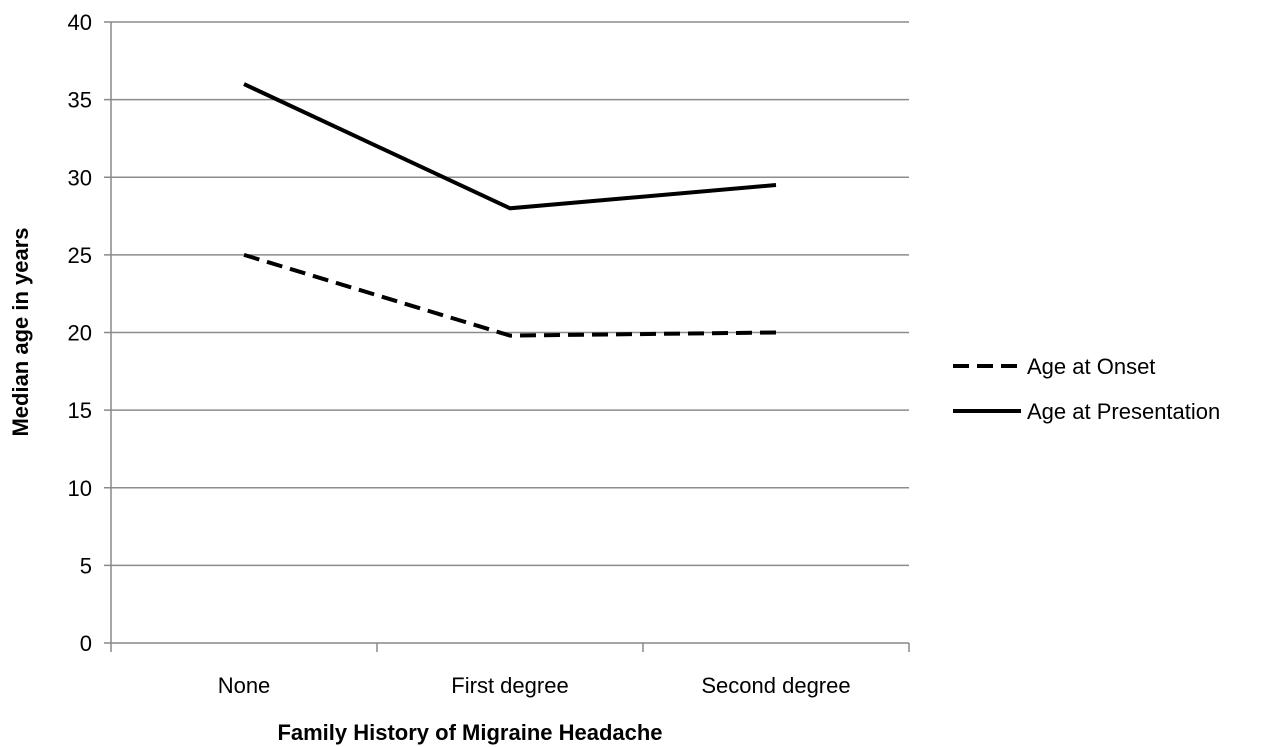 Image resolution: width=1267 pixels, height=747 pixels. I want to click on legend-label: Age at Presentation, so click(1123, 411).